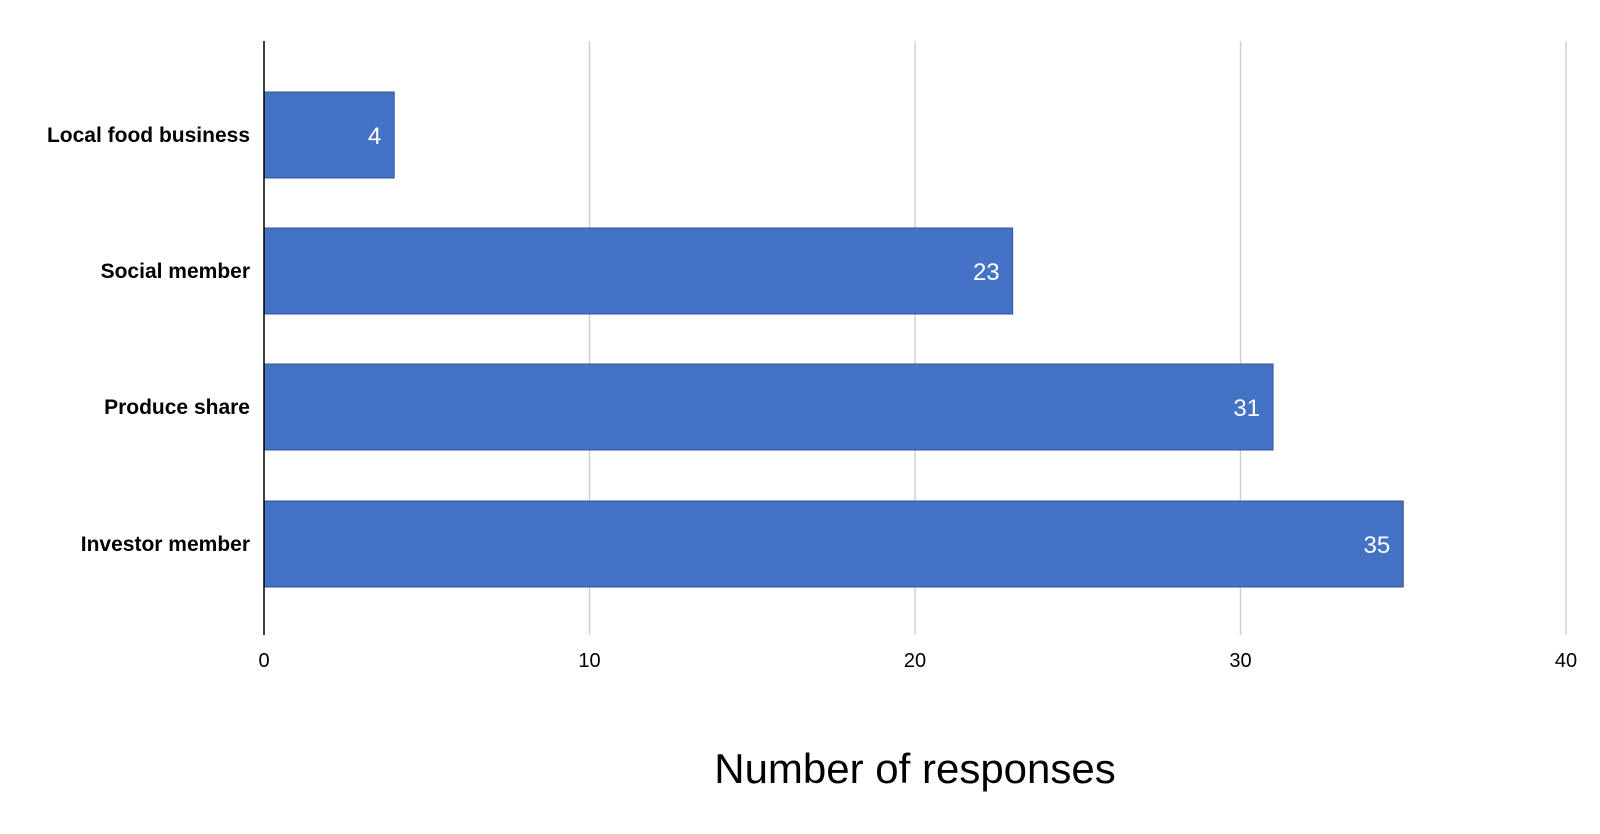 Image resolution: width=1600 pixels, height=834 pixels. I want to click on x-tick-label-30: 30, so click(1240, 661).